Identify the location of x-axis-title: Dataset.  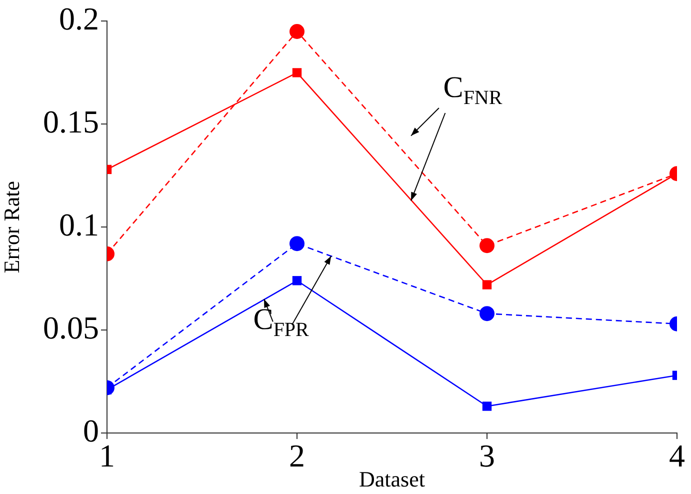
(392, 479).